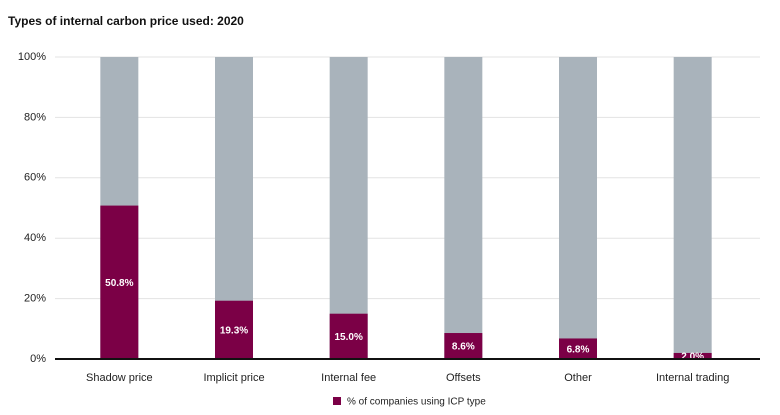 The height and width of the screenshot is (415, 780). I want to click on y-tick-label: 60%, so click(35, 178).